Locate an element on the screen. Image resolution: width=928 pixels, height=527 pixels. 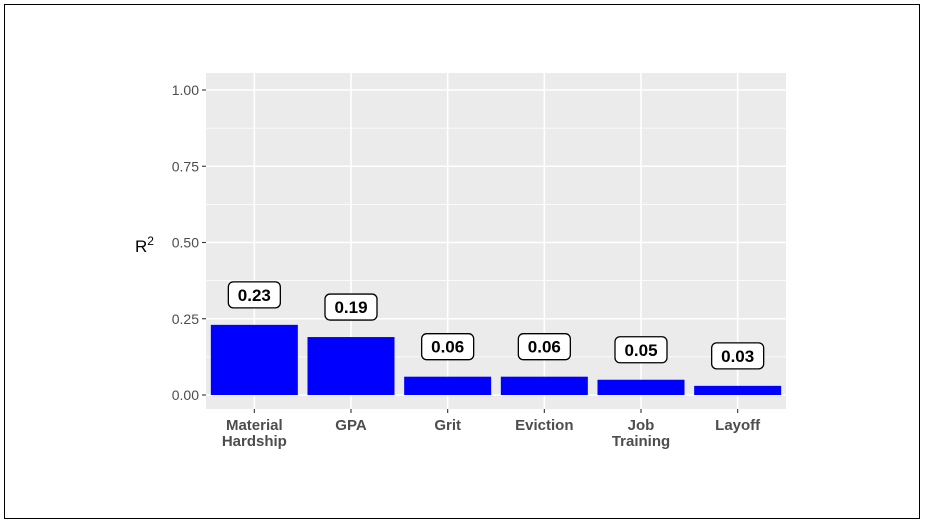
value-label: 0.05 is located at coordinates (641, 350).